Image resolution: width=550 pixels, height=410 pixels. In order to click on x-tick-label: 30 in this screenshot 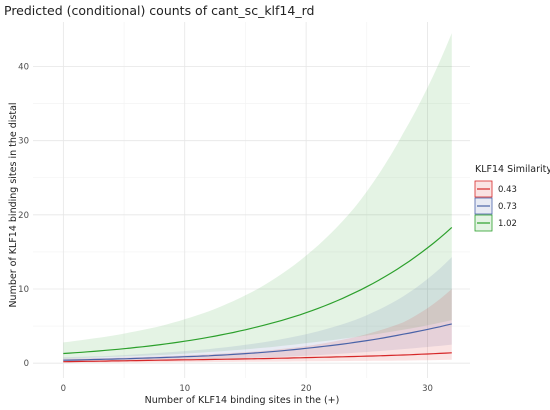, I will do `click(427, 389)`.